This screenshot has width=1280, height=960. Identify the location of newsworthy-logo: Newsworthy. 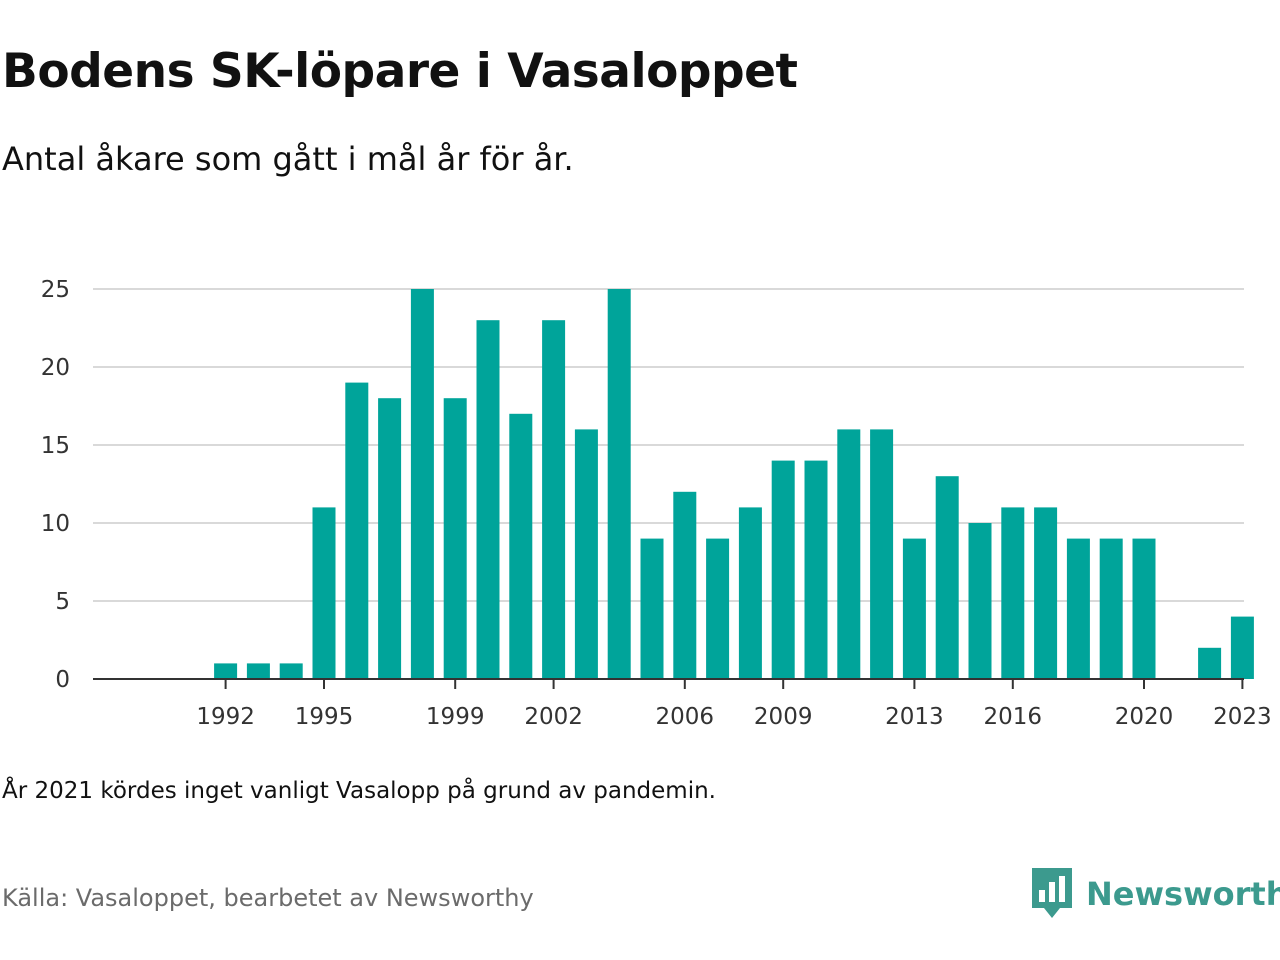
(1156, 894).